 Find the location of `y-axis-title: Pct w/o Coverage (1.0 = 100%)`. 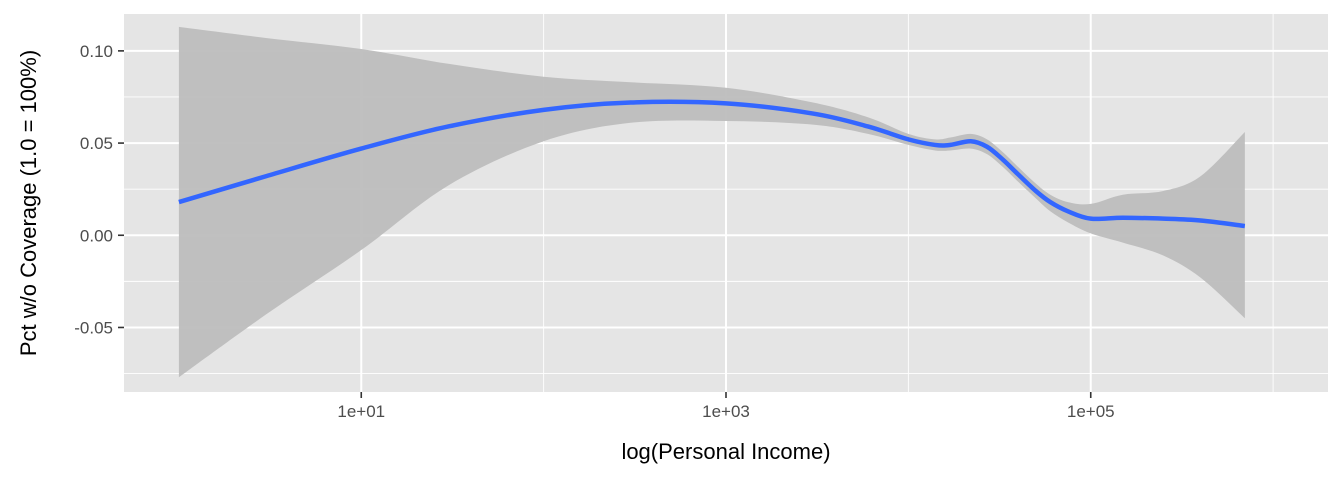

y-axis-title: Pct w/o Coverage (1.0 = 100%) is located at coordinates (28, 203).